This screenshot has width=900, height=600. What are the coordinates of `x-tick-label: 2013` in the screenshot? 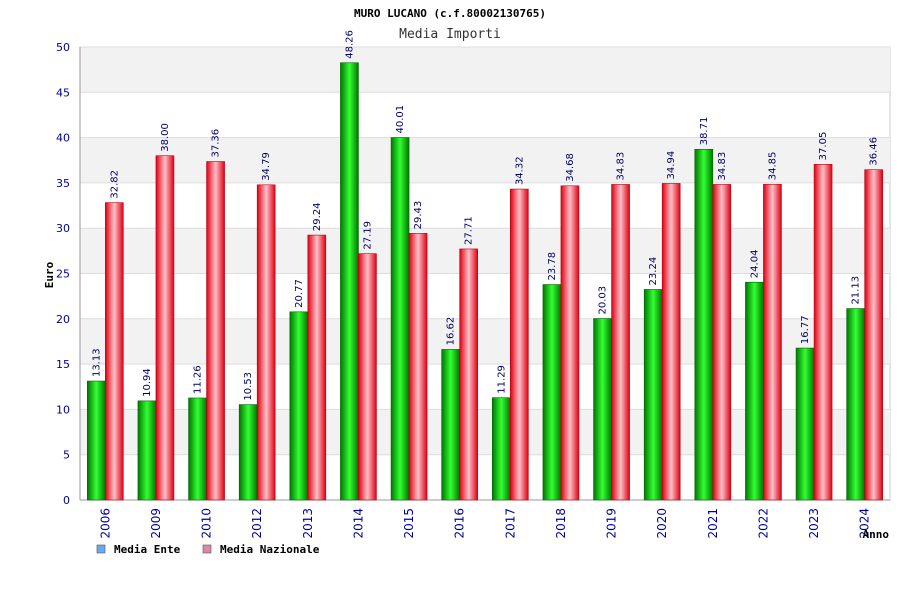 It's located at (308, 523).